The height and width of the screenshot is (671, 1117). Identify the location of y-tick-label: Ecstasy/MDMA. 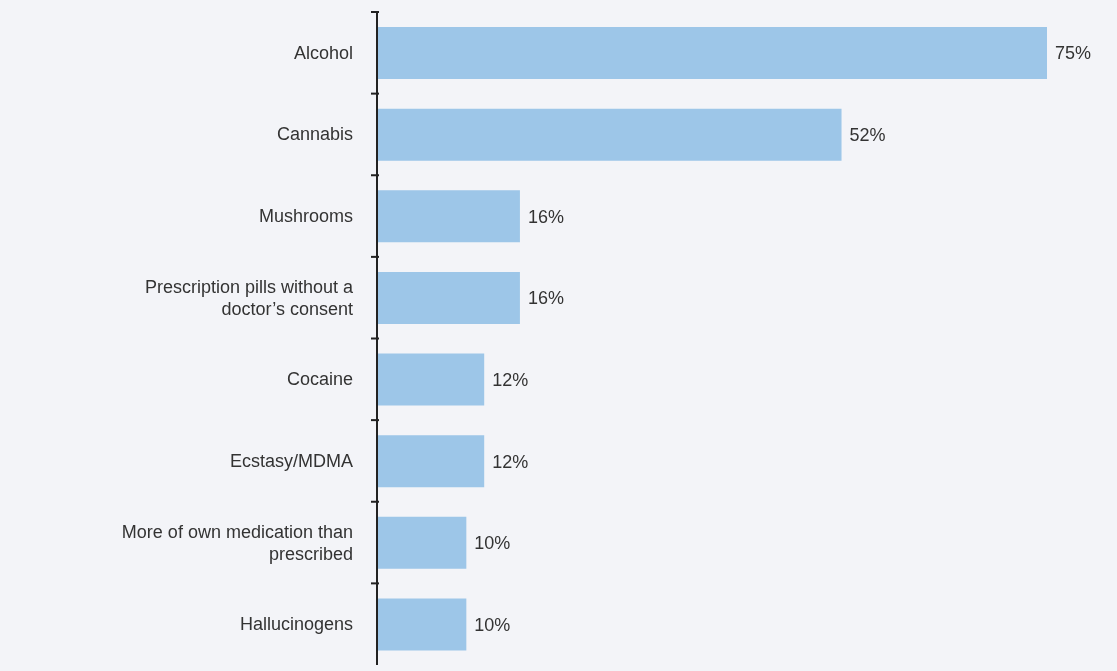
(291, 460).